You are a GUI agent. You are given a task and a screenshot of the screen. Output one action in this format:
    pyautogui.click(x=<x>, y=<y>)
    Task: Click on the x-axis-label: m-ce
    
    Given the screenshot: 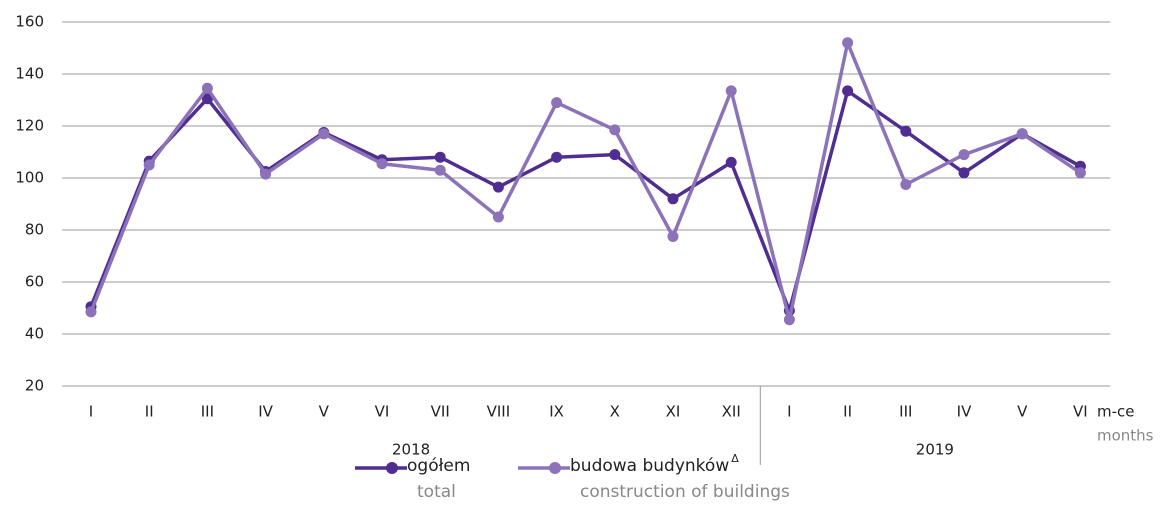 What is the action you would take?
    pyautogui.click(x=1116, y=412)
    